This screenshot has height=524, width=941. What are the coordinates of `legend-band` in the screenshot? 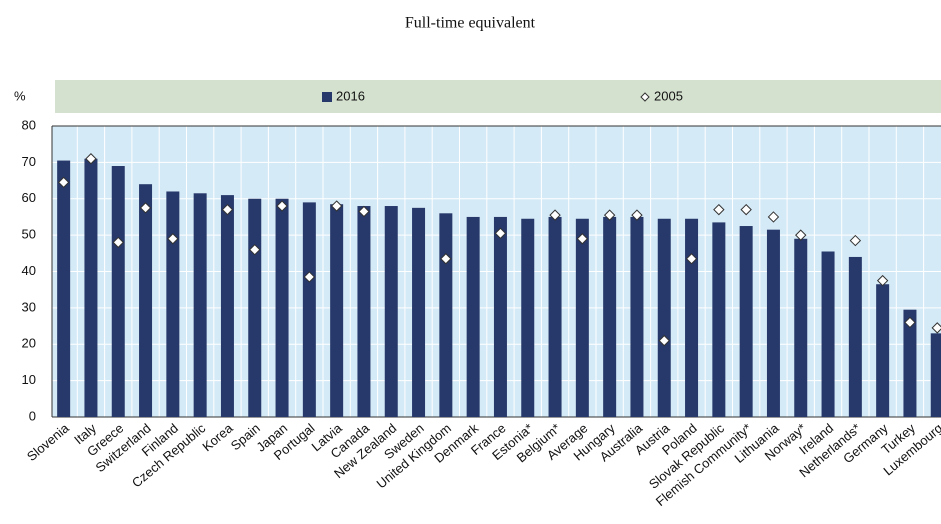 It's located at (498, 96).